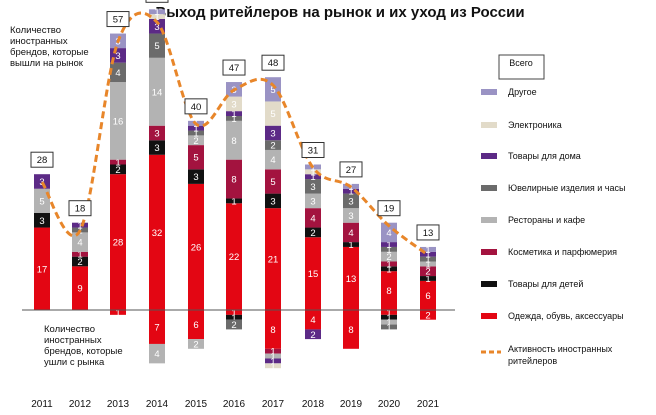 This screenshot has width=656, height=415. I want to click on exit-label: 2, so click(195, 344).